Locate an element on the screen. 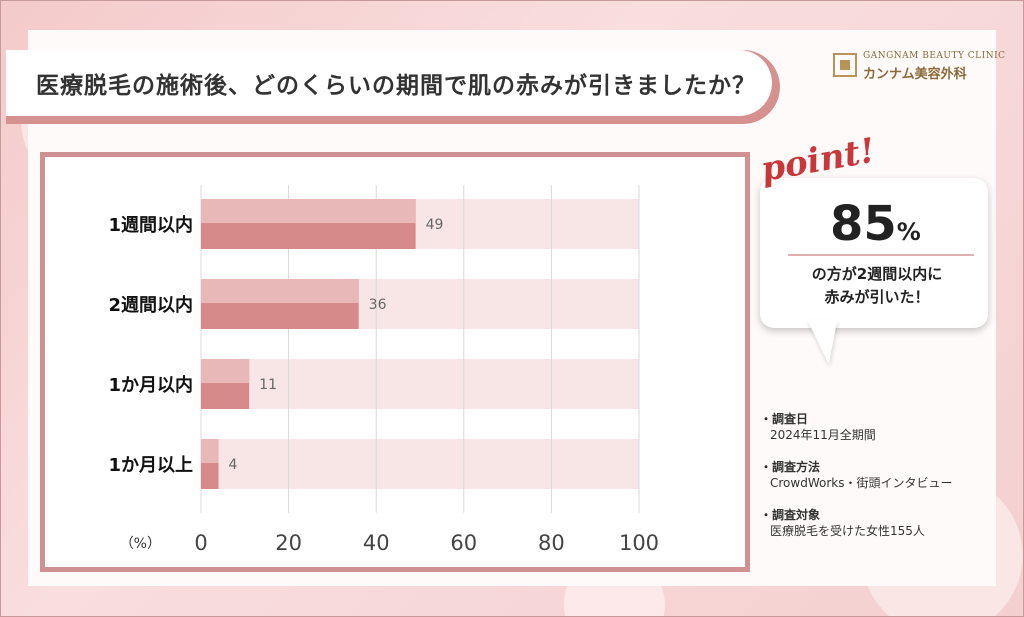 Image resolution: width=1024 pixels, height=617 pixels. category-label: 1週間以内 is located at coordinates (150, 225).